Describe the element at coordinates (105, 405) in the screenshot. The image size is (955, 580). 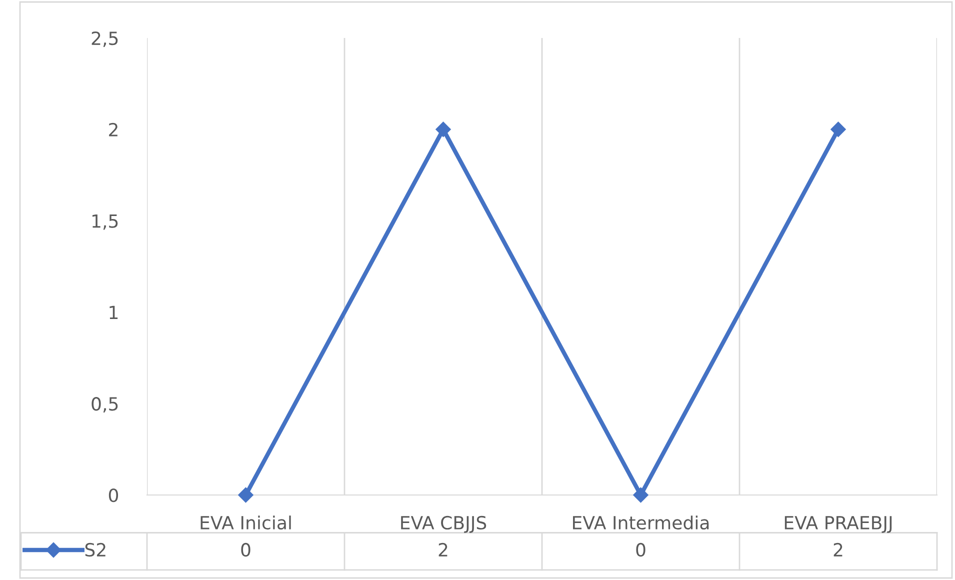
I see `y-tick-label: 0,5` at that location.